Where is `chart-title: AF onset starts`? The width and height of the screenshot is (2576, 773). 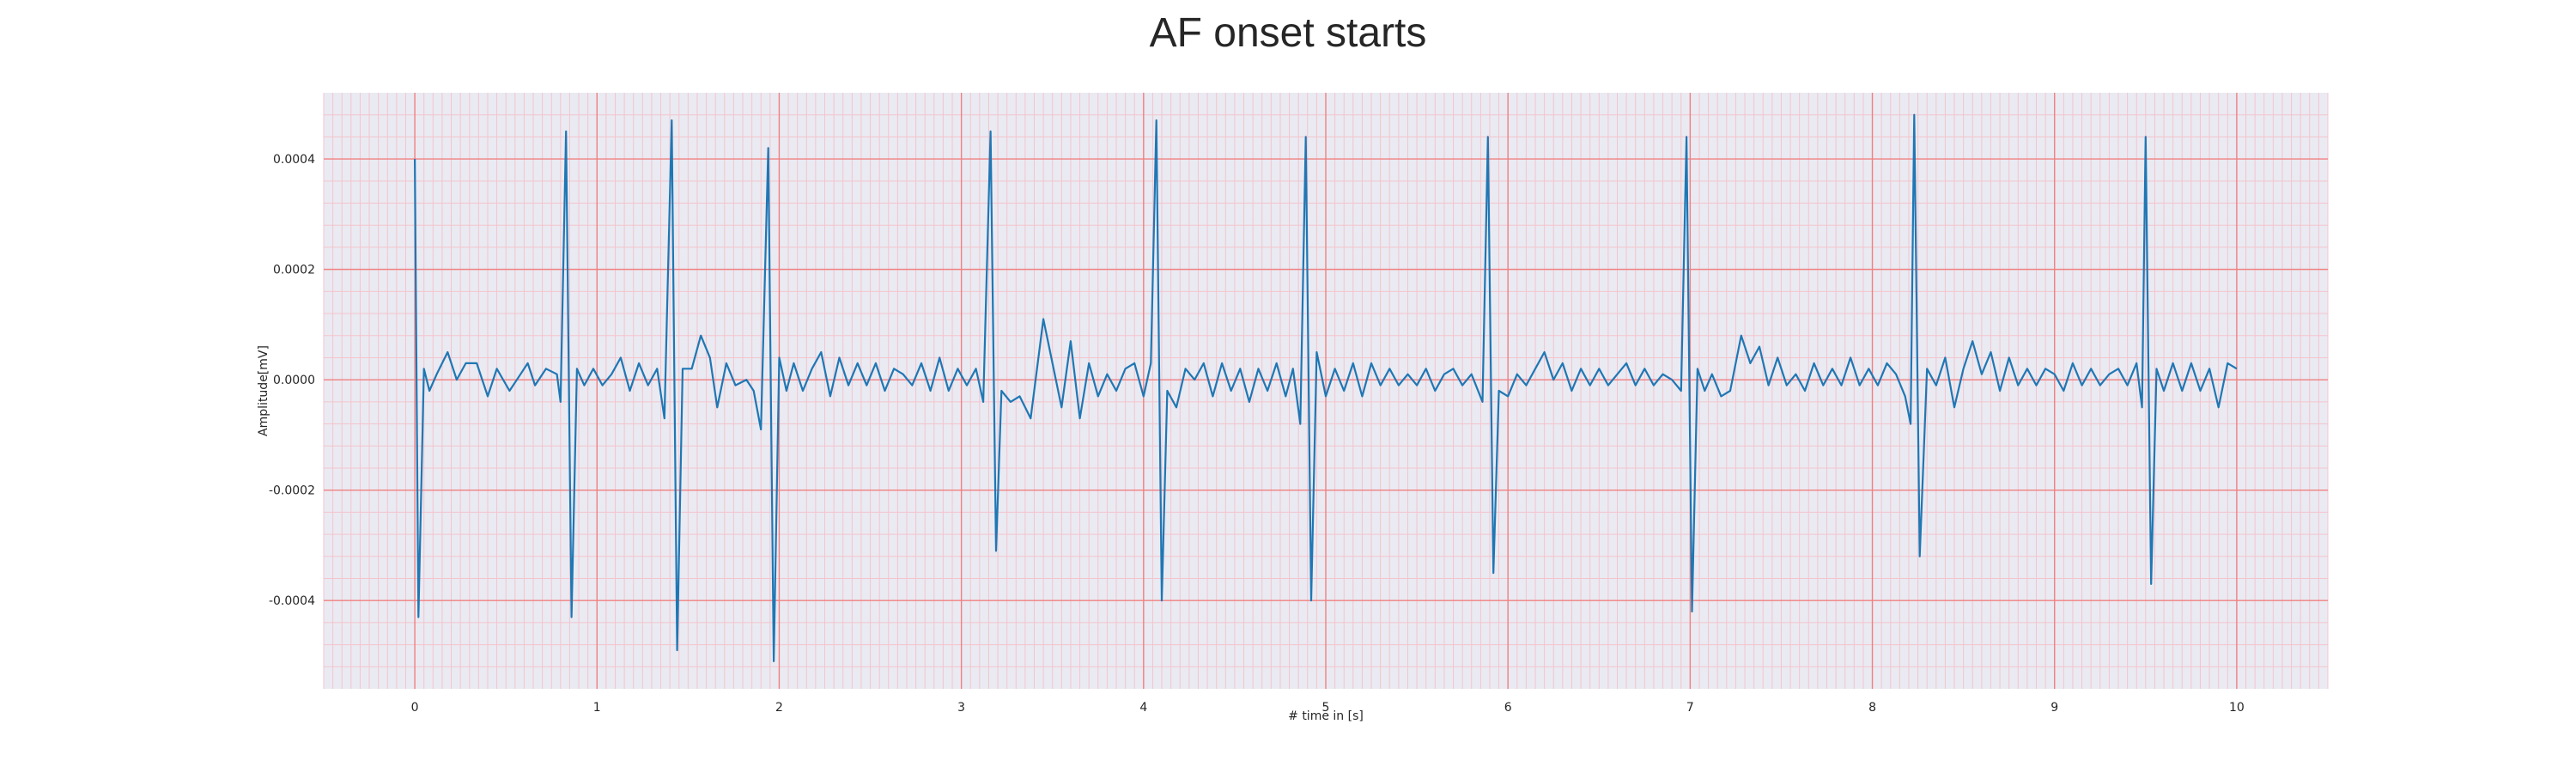
chart-title: AF onset starts is located at coordinates (1288, 33).